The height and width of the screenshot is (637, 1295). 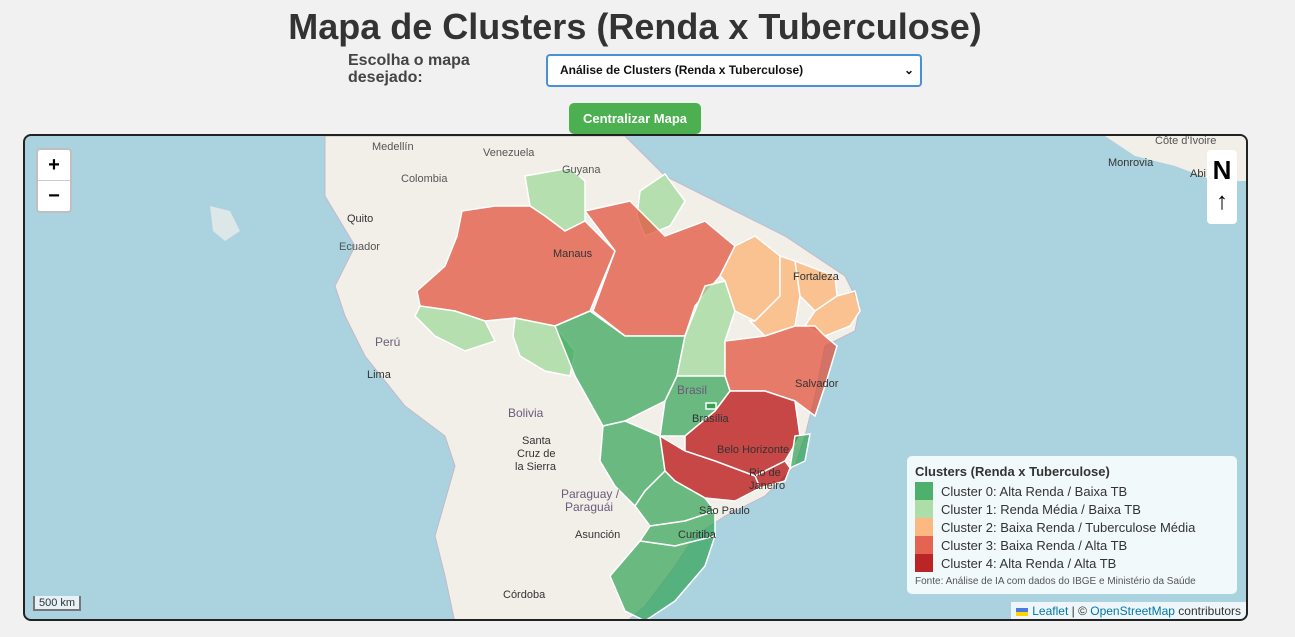 What do you see at coordinates (379, 375) in the screenshot?
I see `place-lima: Lima` at bounding box center [379, 375].